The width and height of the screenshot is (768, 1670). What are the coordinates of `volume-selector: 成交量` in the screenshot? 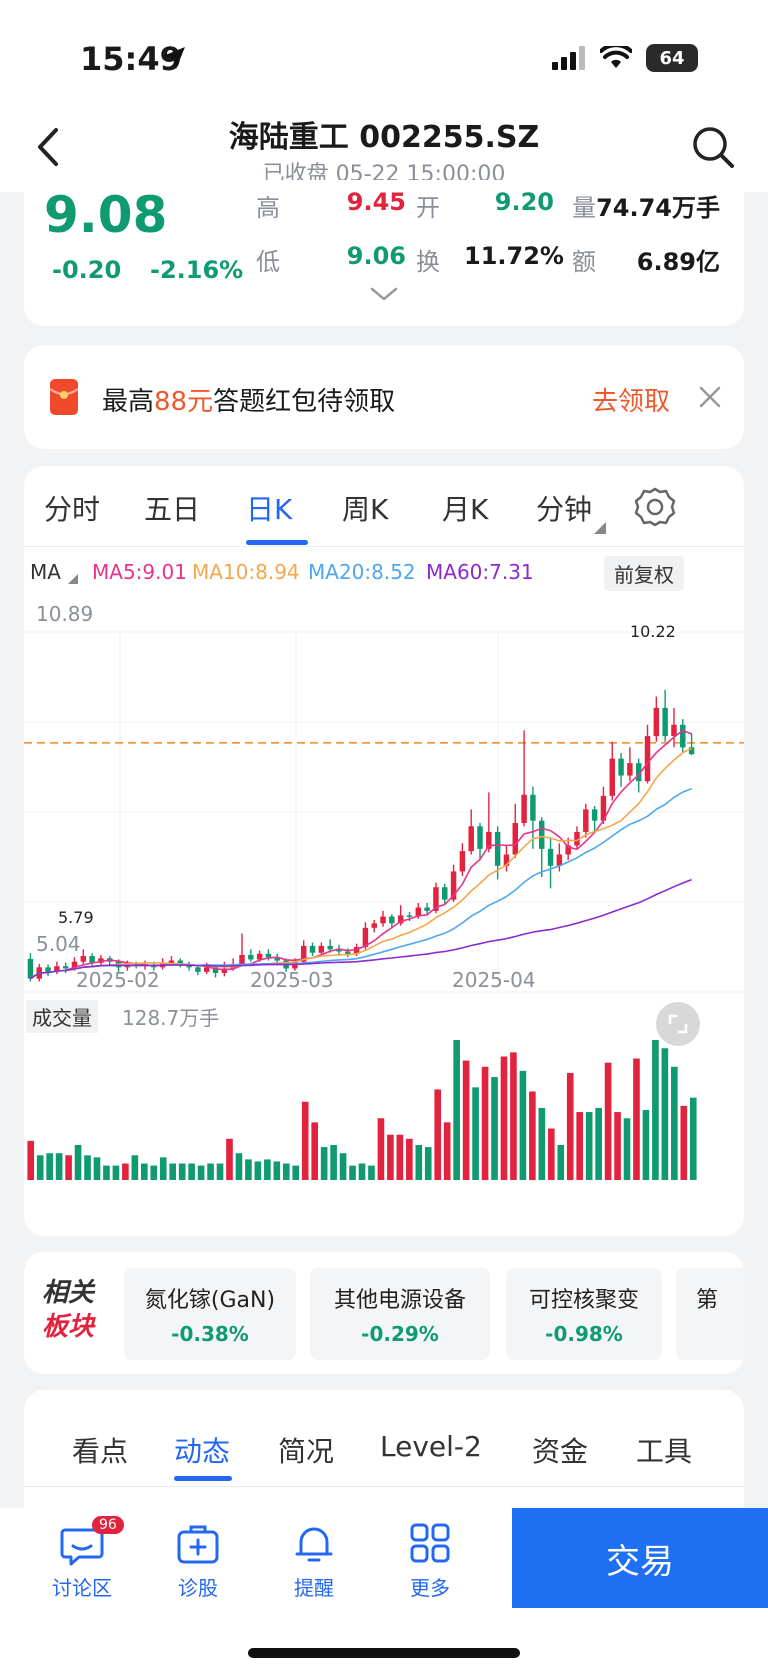 It's located at (62, 1016).